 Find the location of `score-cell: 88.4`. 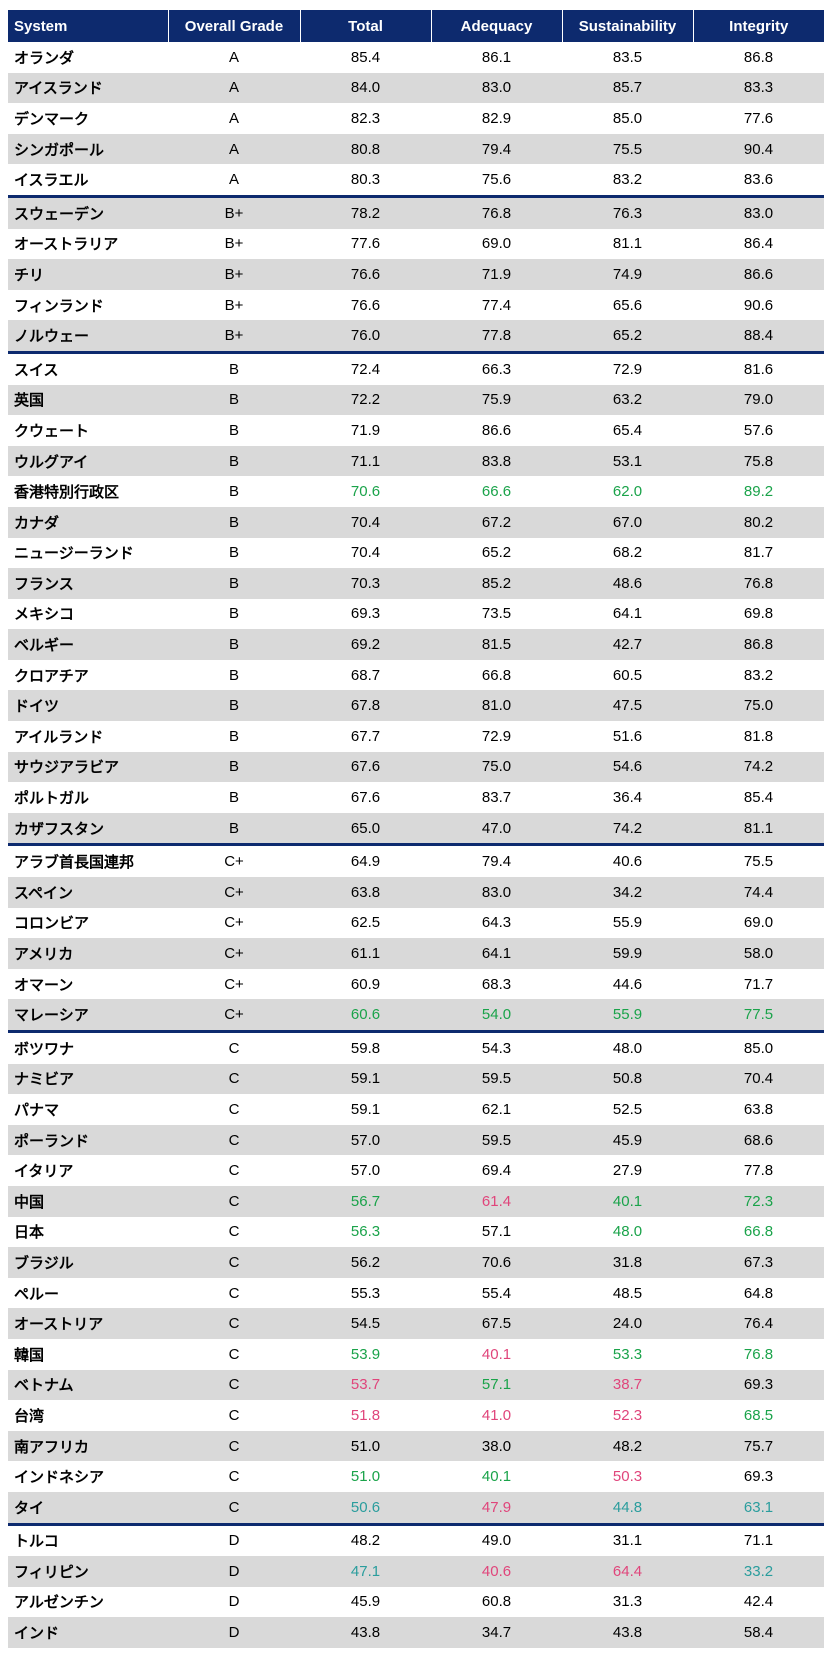

score-cell: 88.4 is located at coordinates (758, 336).